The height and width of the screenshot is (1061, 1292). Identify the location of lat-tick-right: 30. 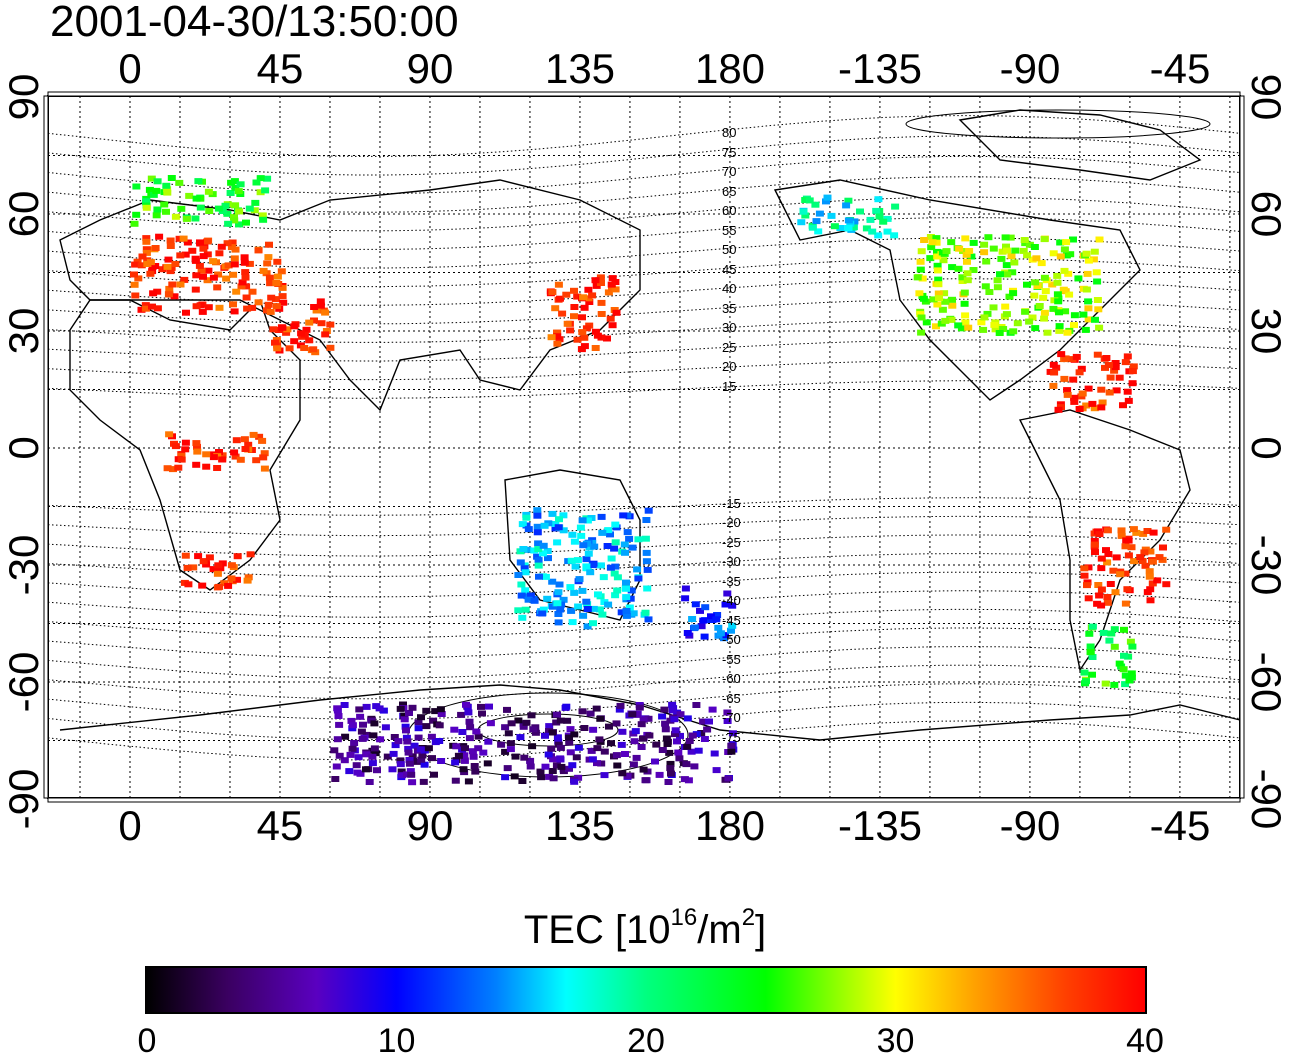
(1266, 331).